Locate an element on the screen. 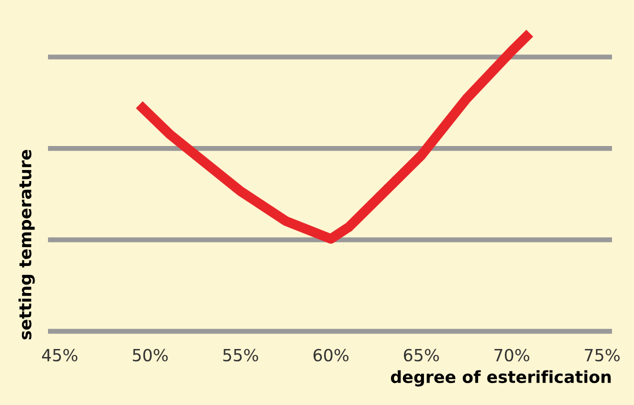 The width and height of the screenshot is (634, 405). y-axis-title: setting temperature is located at coordinates (26, 245).